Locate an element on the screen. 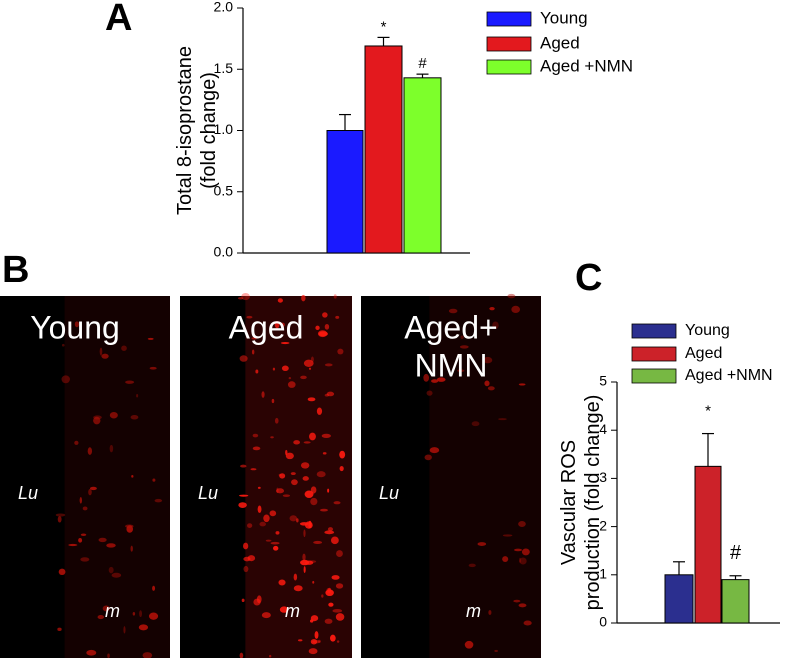 The height and width of the screenshot is (658, 787). y-axis-label-line: (fold change) is located at coordinates (209, 130).